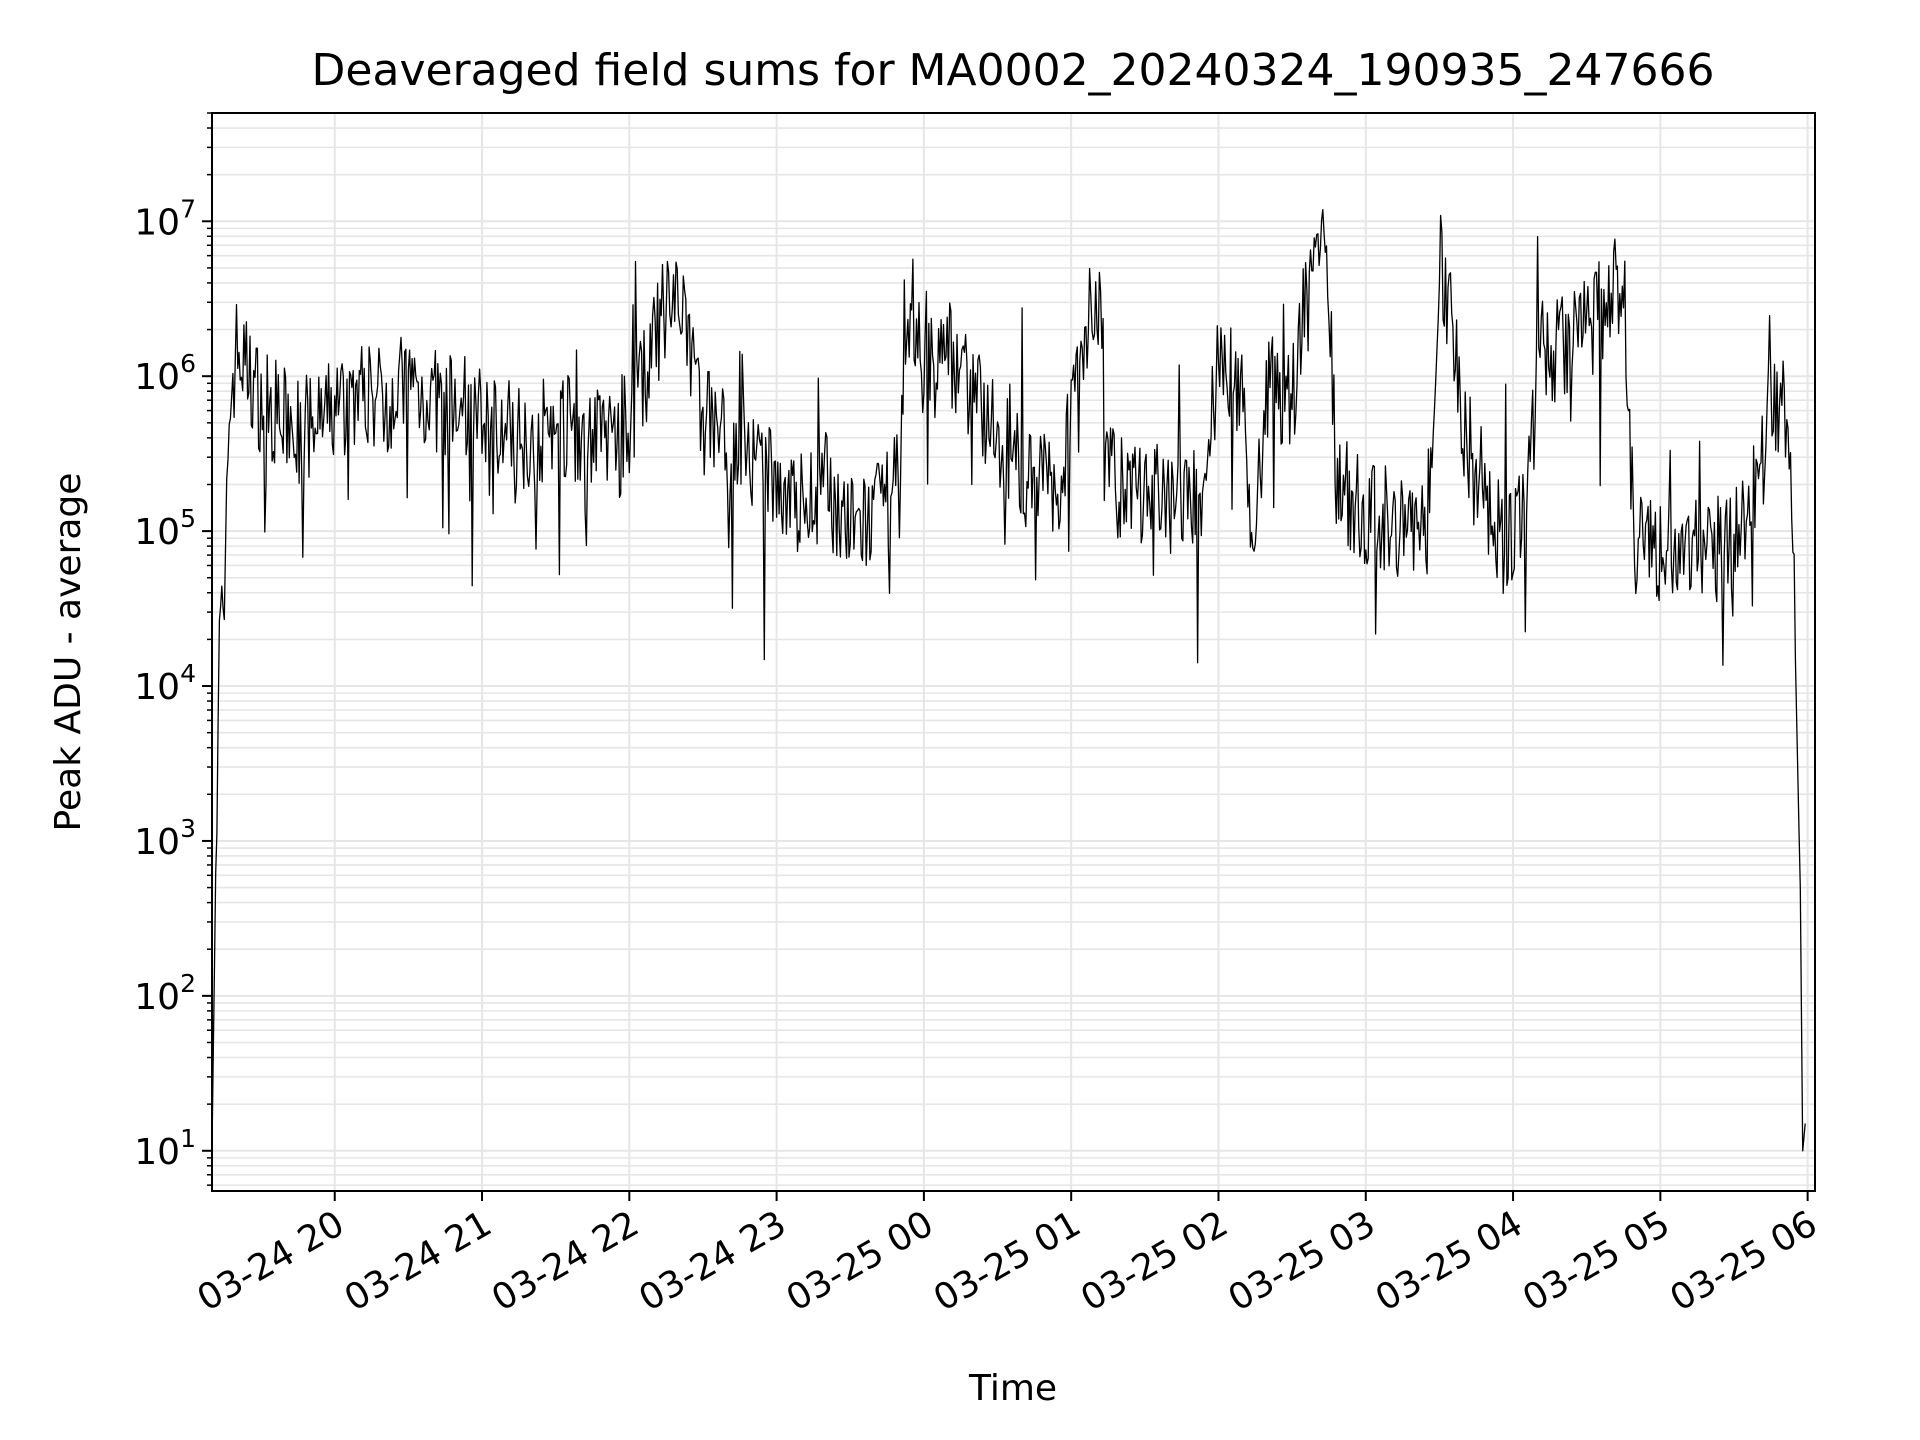 The height and width of the screenshot is (1440, 1920). What do you see at coordinates (68, 652) in the screenshot?
I see `y-axis-label: Peak ADU - average` at bounding box center [68, 652].